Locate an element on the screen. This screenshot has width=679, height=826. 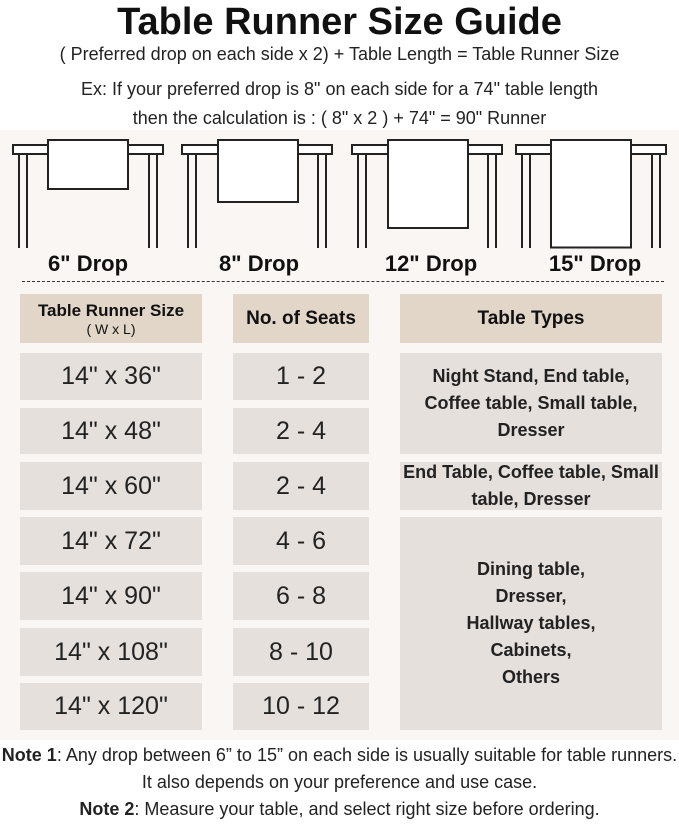
row-seats: 6 - 8 is located at coordinates (301, 596).